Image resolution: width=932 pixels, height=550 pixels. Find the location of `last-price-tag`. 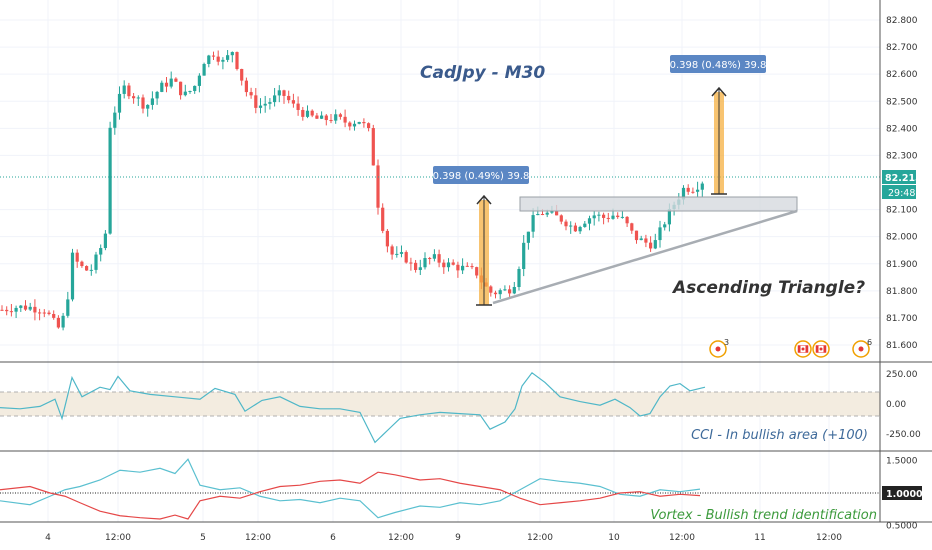

last-price-tag is located at coordinates (899, 177).